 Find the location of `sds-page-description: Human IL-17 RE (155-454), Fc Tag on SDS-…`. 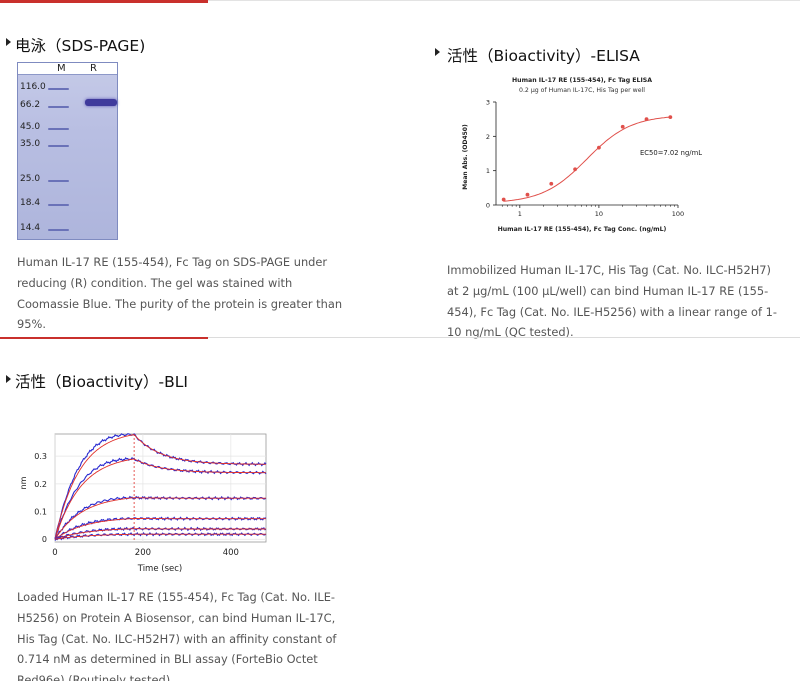

sds-page-description: Human IL-17 RE (155-454), Fc Tag on SDS-… is located at coordinates (180, 293).